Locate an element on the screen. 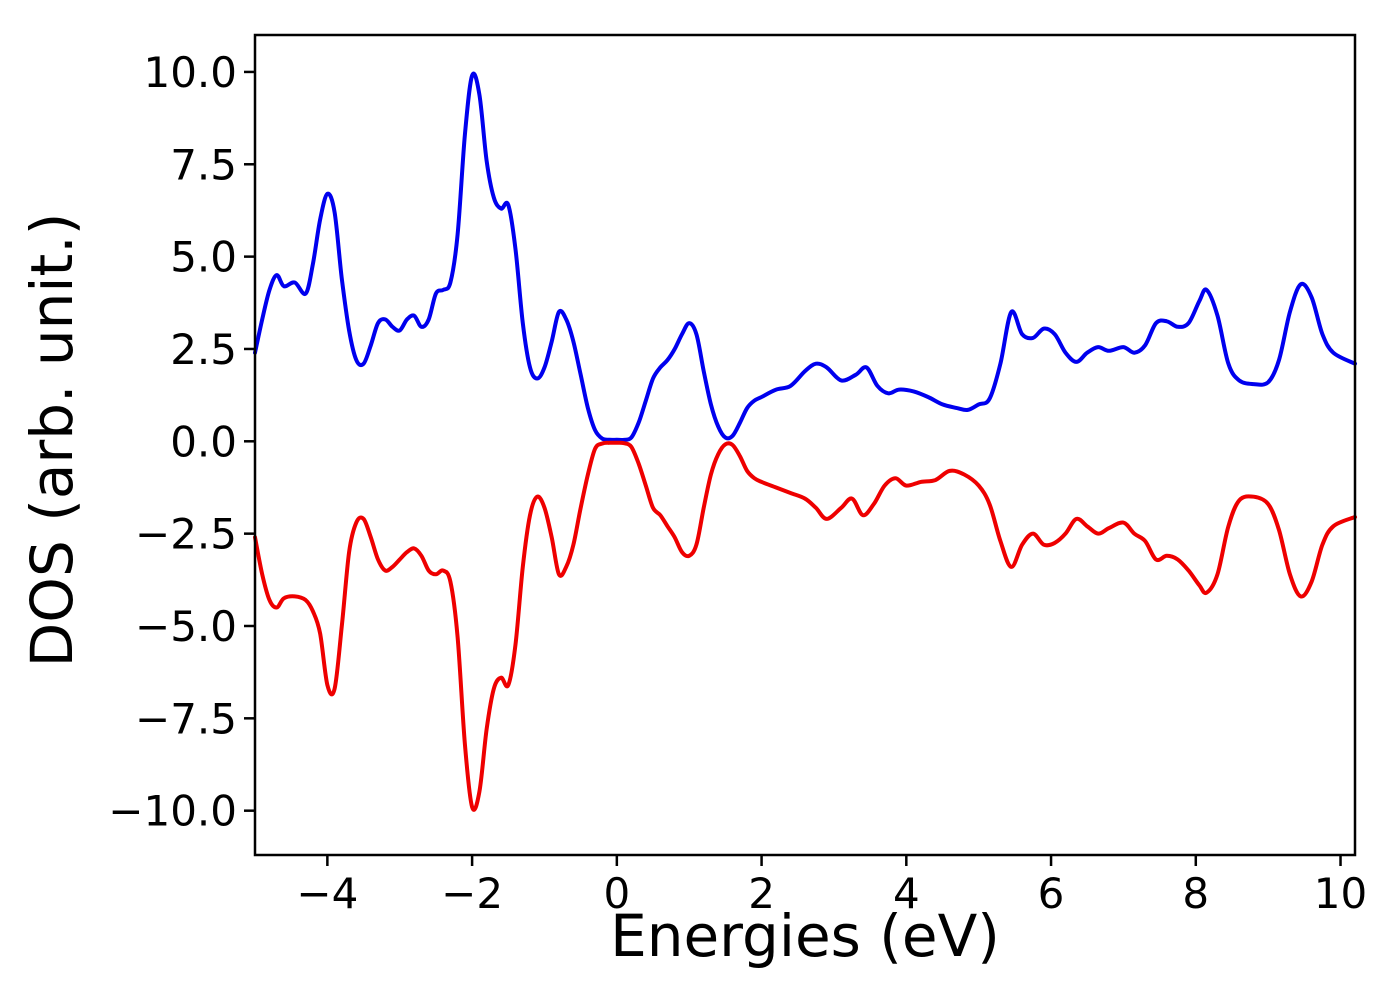 The width and height of the screenshot is (1400, 1000). y-tick-label: 0.0 is located at coordinates (203, 441).